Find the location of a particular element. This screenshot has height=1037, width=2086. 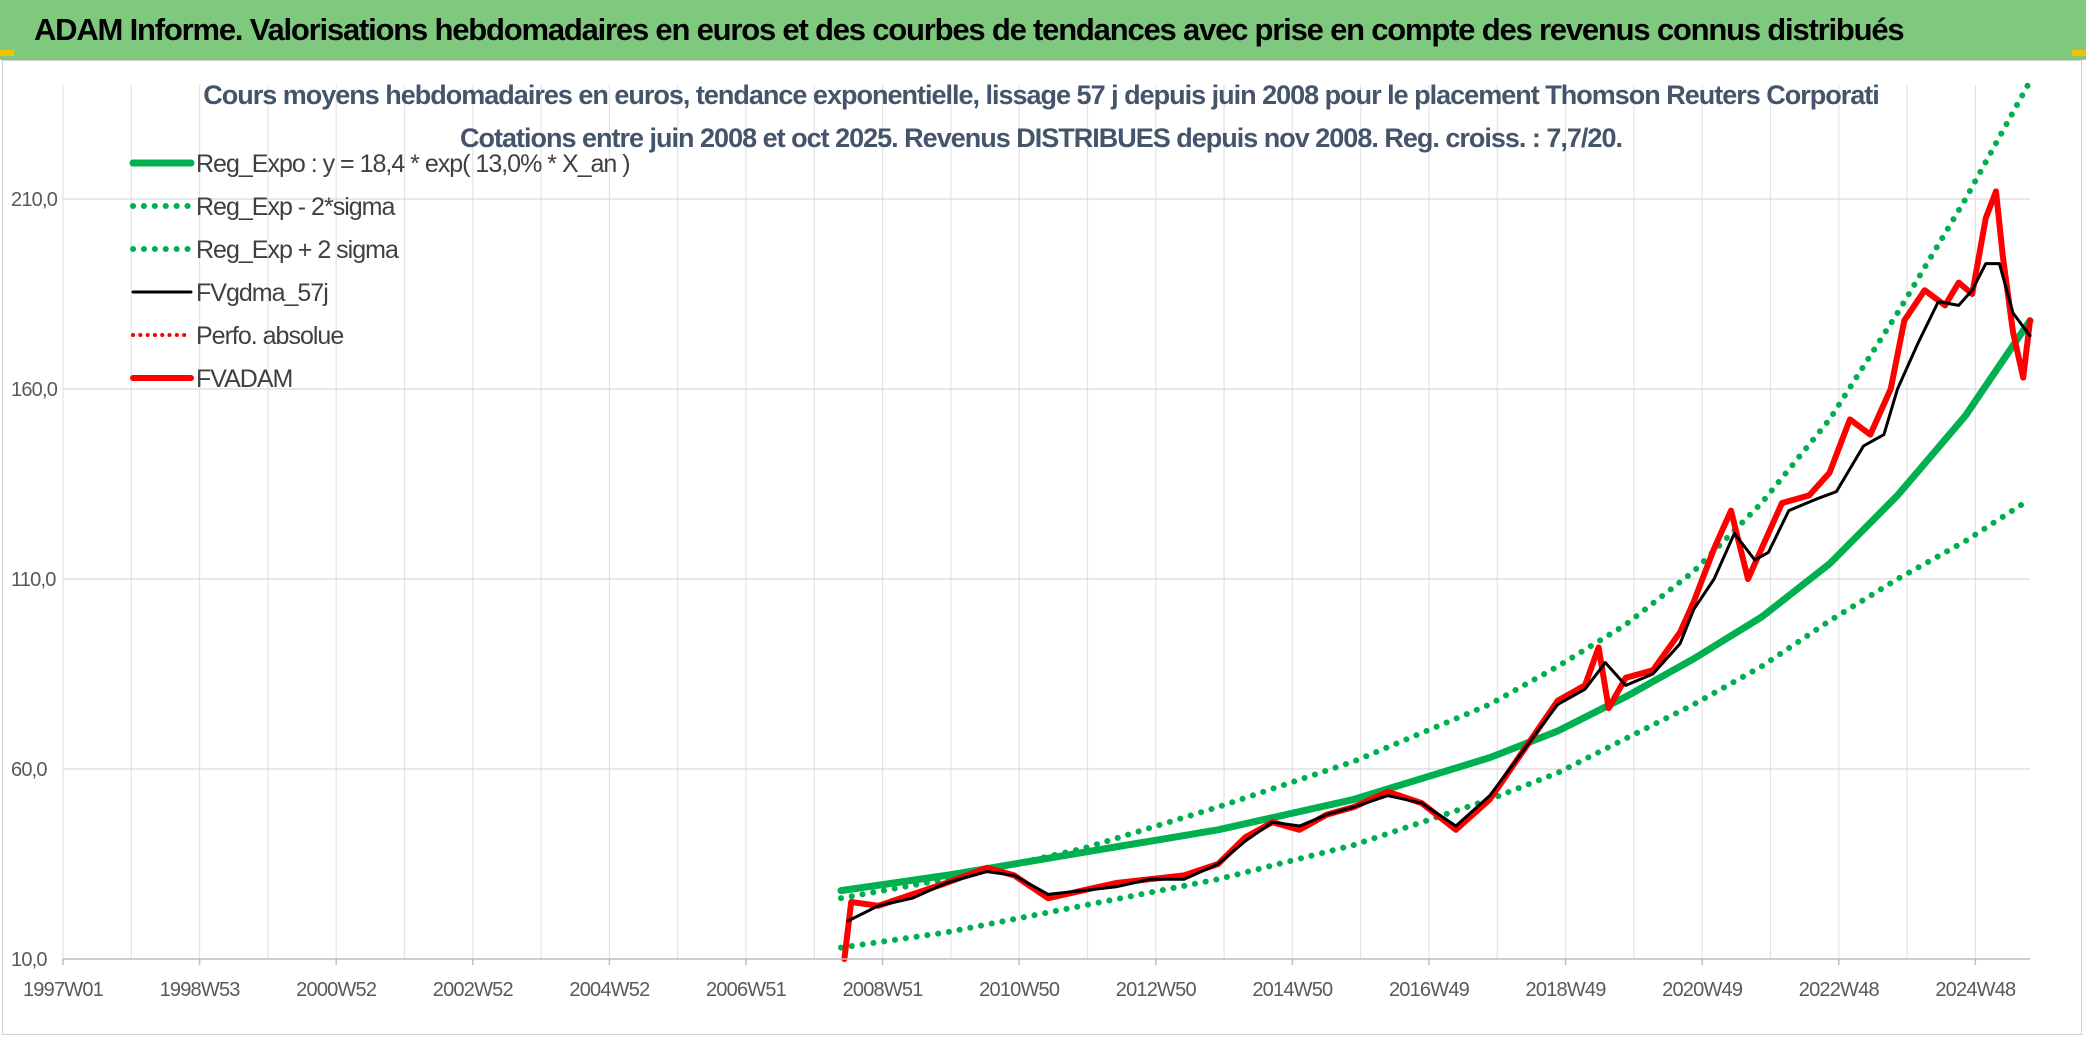

x-tick-label: 2016W49 is located at coordinates (1429, 990).